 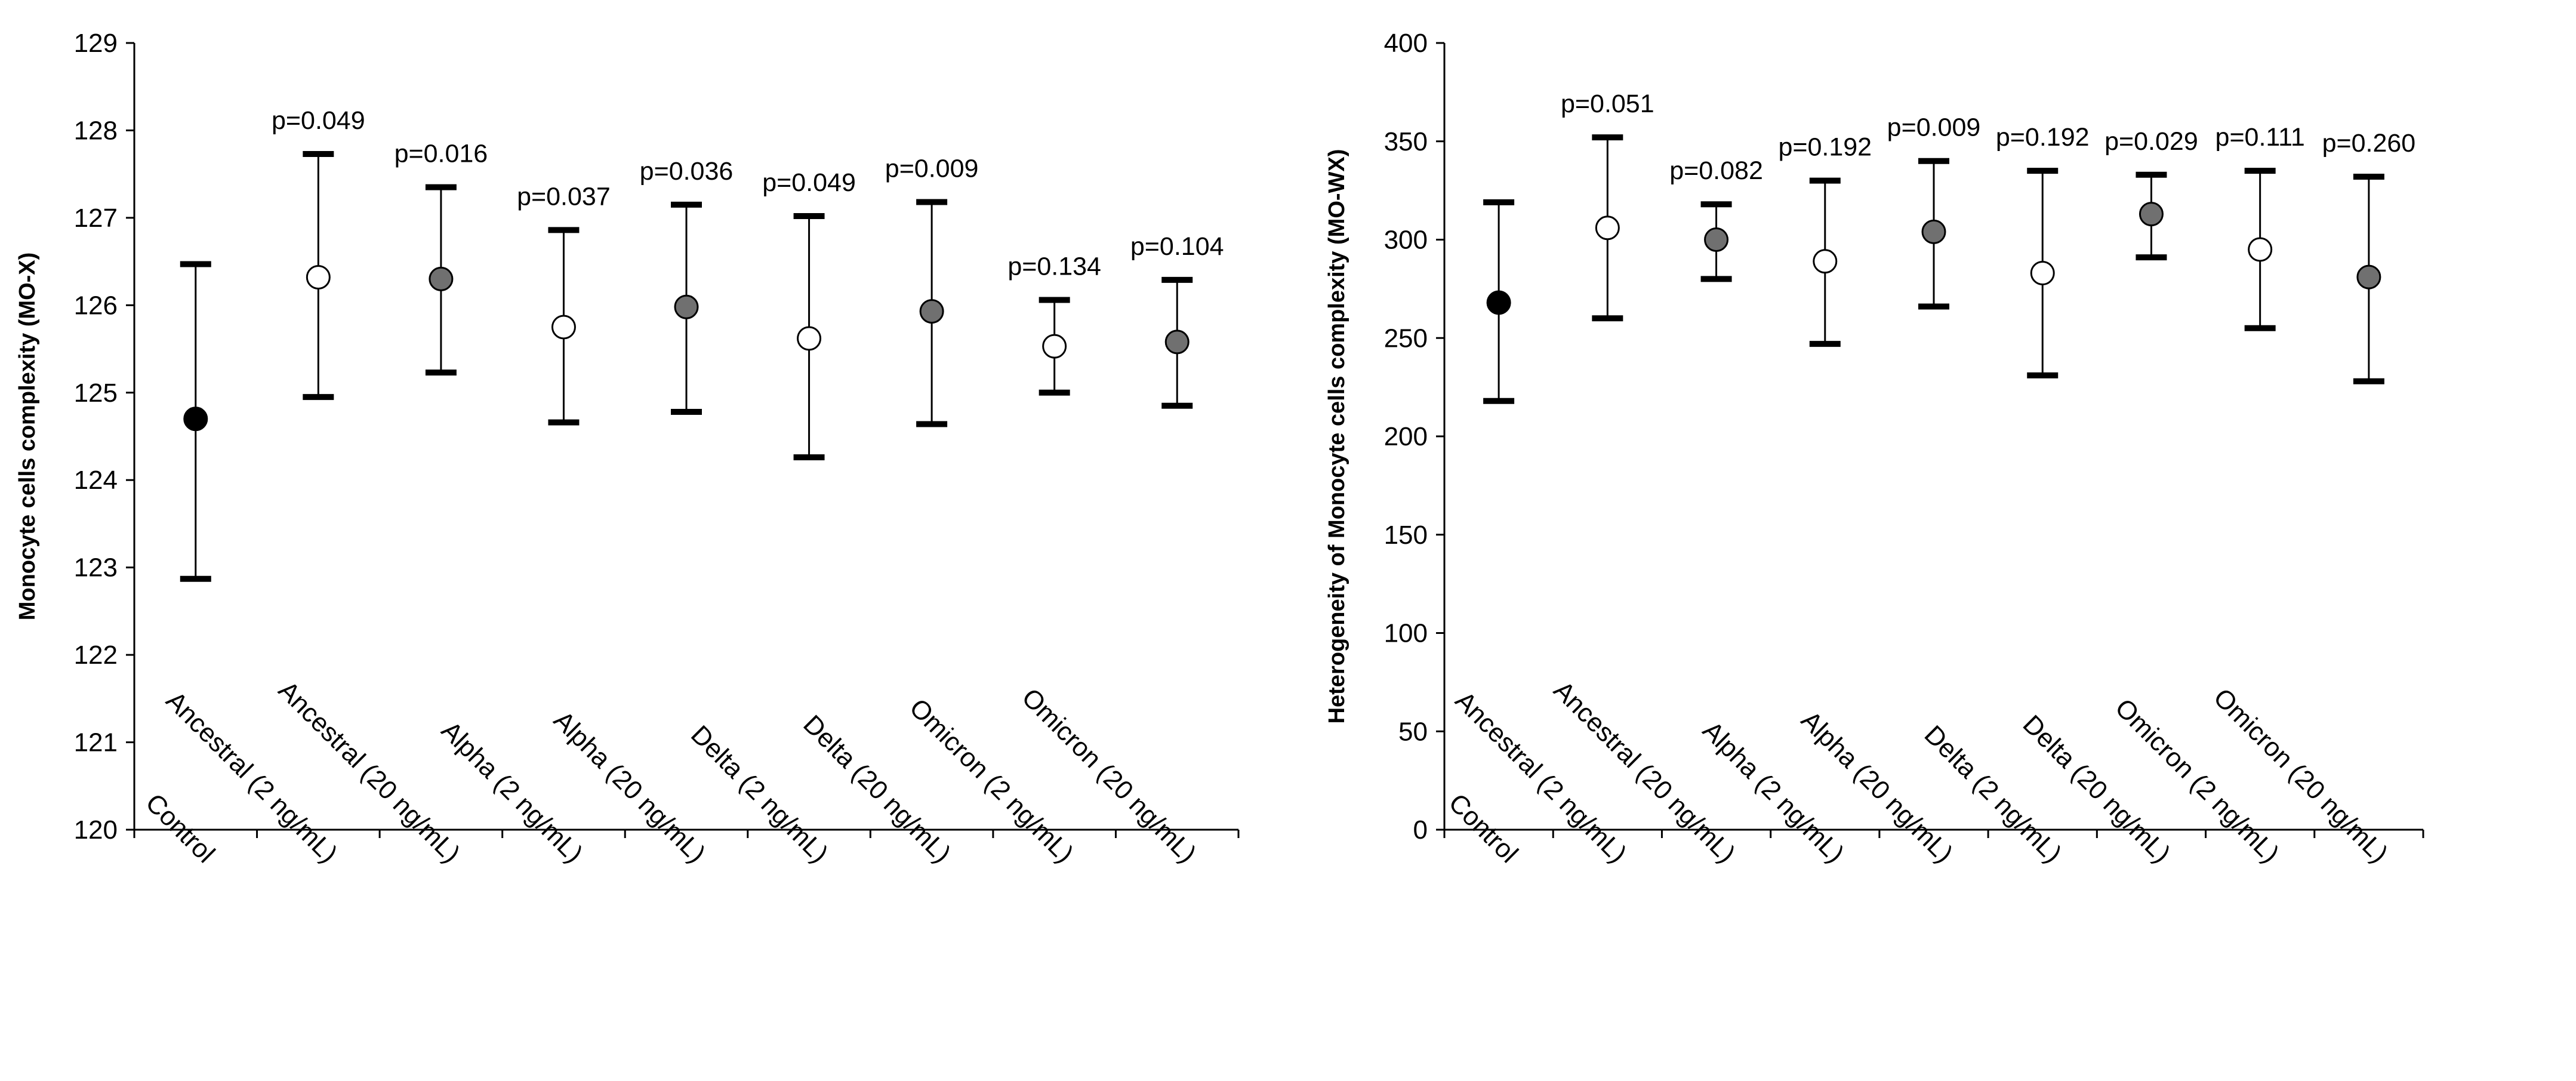 What do you see at coordinates (96, 481) in the screenshot?
I see `y-tick-label: 124` at bounding box center [96, 481].